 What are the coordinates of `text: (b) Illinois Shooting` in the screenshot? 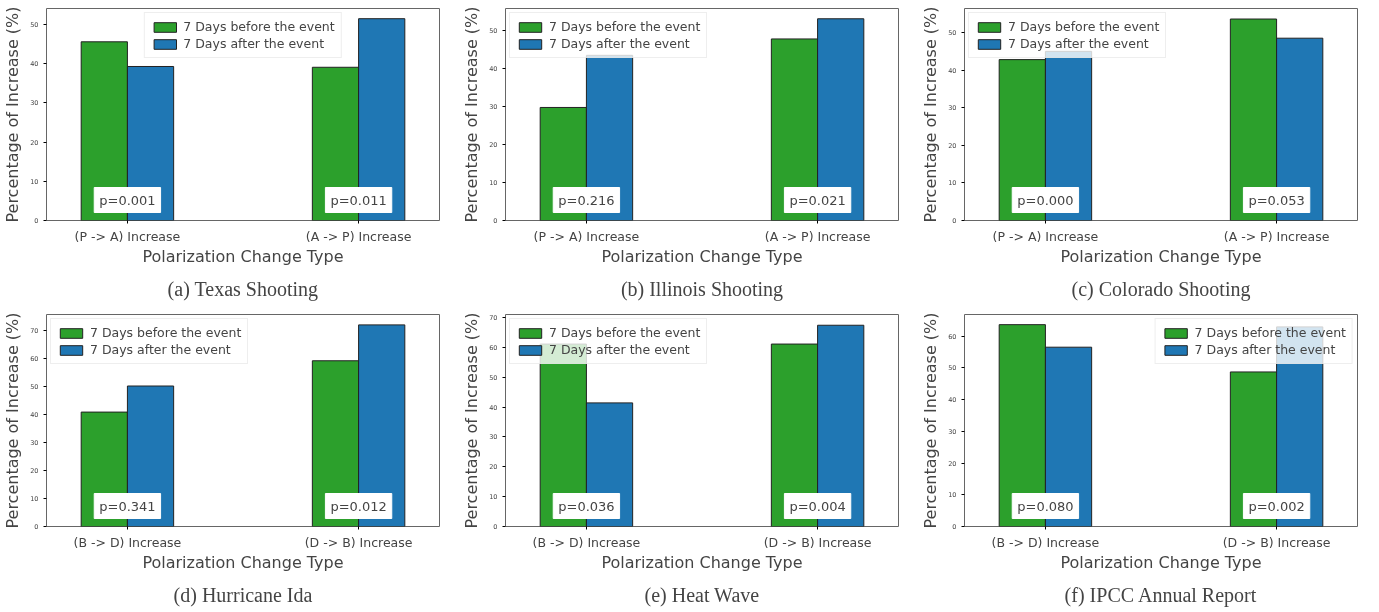 It's located at (702, 289).